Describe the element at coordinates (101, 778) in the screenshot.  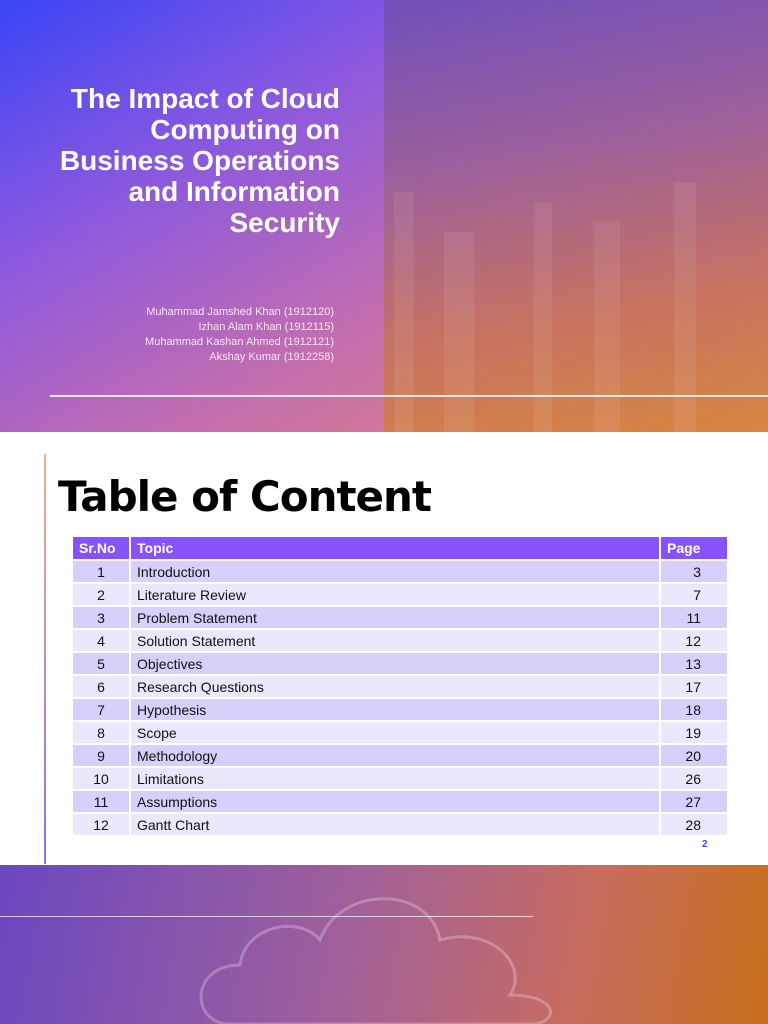
I see `row-number: 10` at that location.